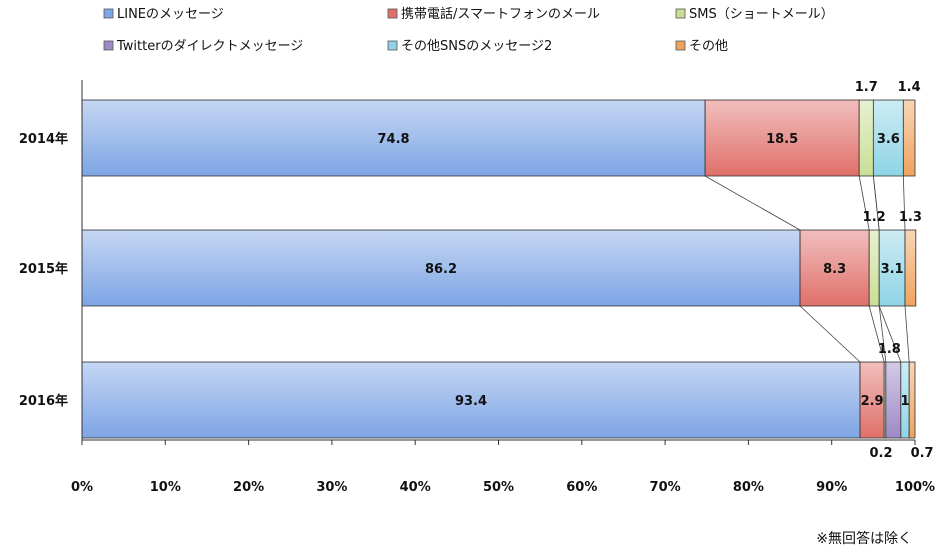 Image resolution: width=948 pixels, height=556 pixels. I want to click on category-label: 2016年, so click(43, 401).